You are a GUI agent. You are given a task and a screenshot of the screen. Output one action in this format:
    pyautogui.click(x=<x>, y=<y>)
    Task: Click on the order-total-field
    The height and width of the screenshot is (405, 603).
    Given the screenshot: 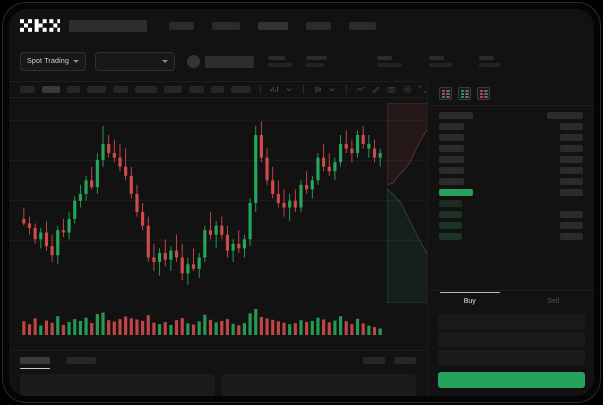 What is the action you would take?
    pyautogui.click(x=511, y=357)
    